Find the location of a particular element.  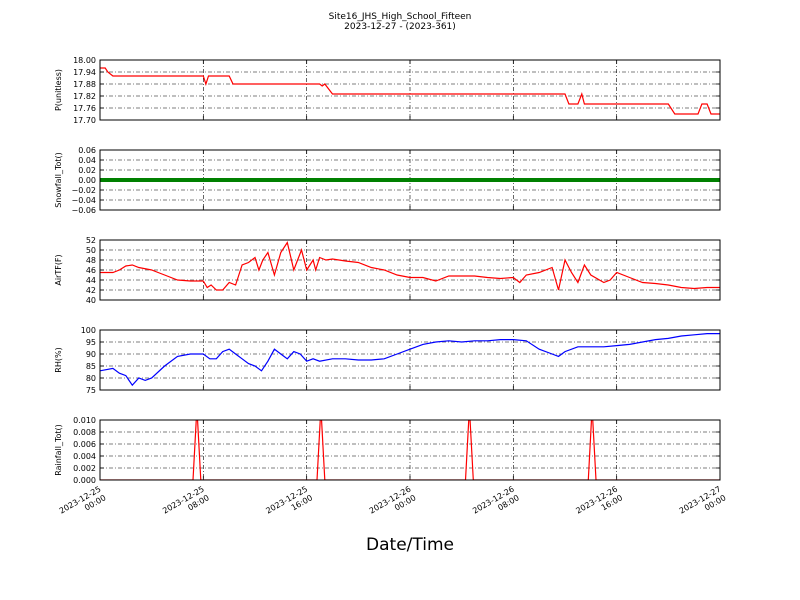

y-axis-label: P(unitless) is located at coordinates (58, 90).